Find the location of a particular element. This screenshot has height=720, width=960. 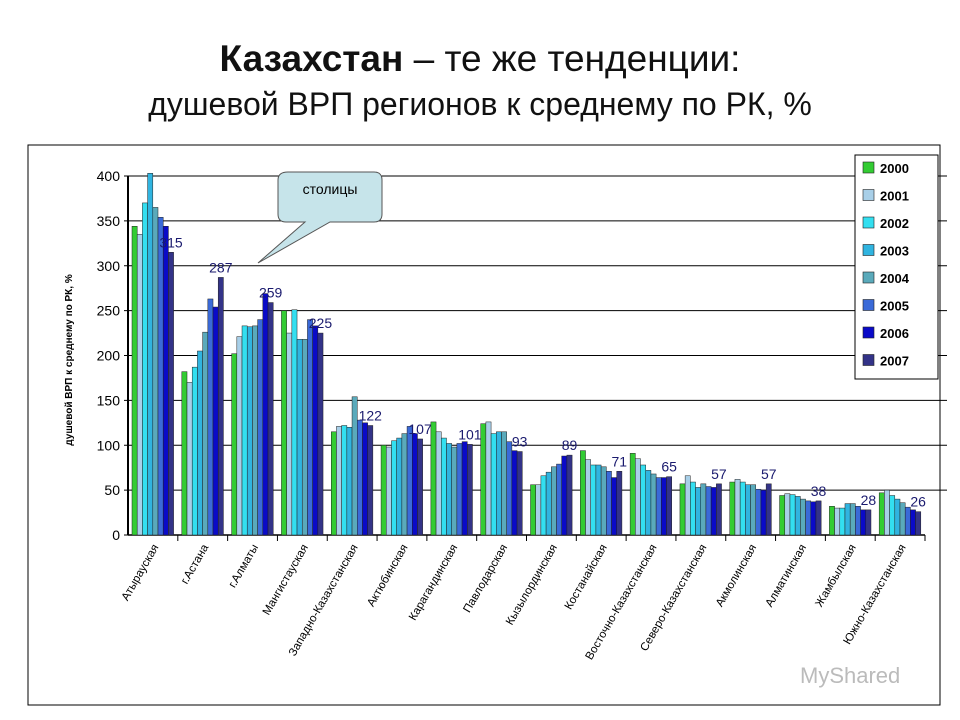

title: Казахстан – те же тенденции: is located at coordinates (480, 59).